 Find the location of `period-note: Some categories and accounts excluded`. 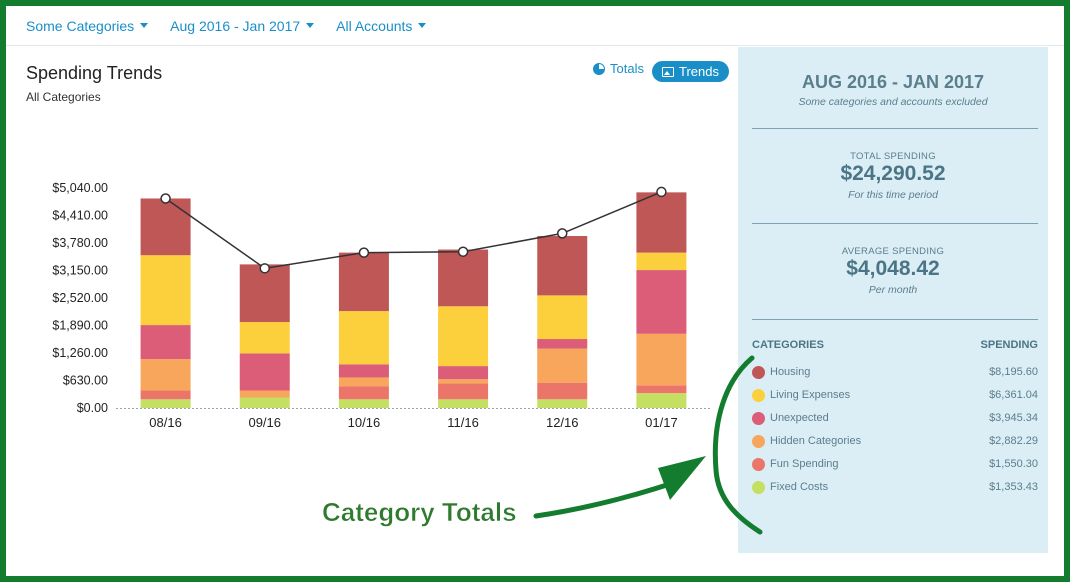

period-note: Some categories and accounts excluded is located at coordinates (893, 102).